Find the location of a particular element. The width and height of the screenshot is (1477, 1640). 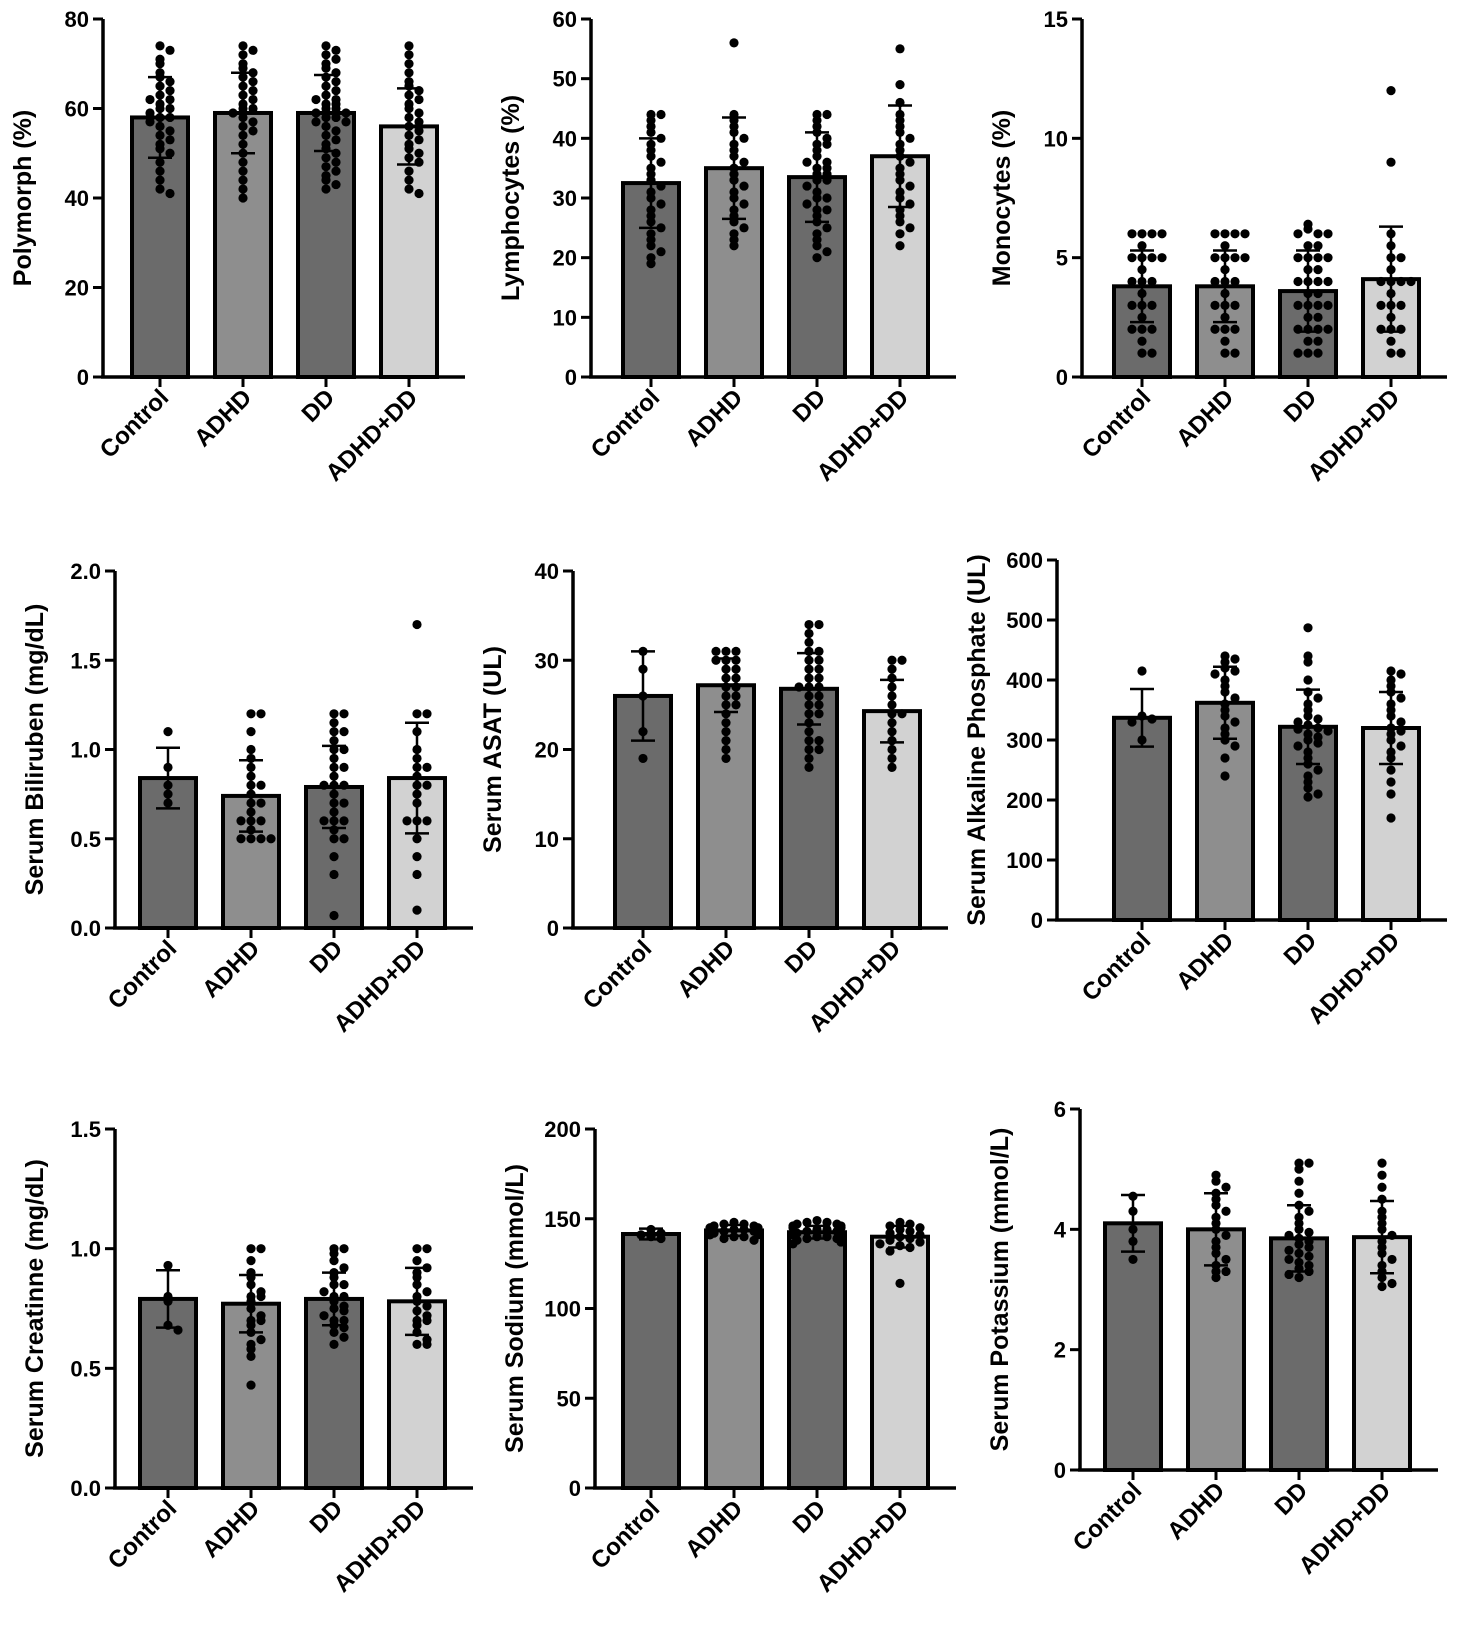

y-tick-label: 1.5 is located at coordinates (85, 1129).